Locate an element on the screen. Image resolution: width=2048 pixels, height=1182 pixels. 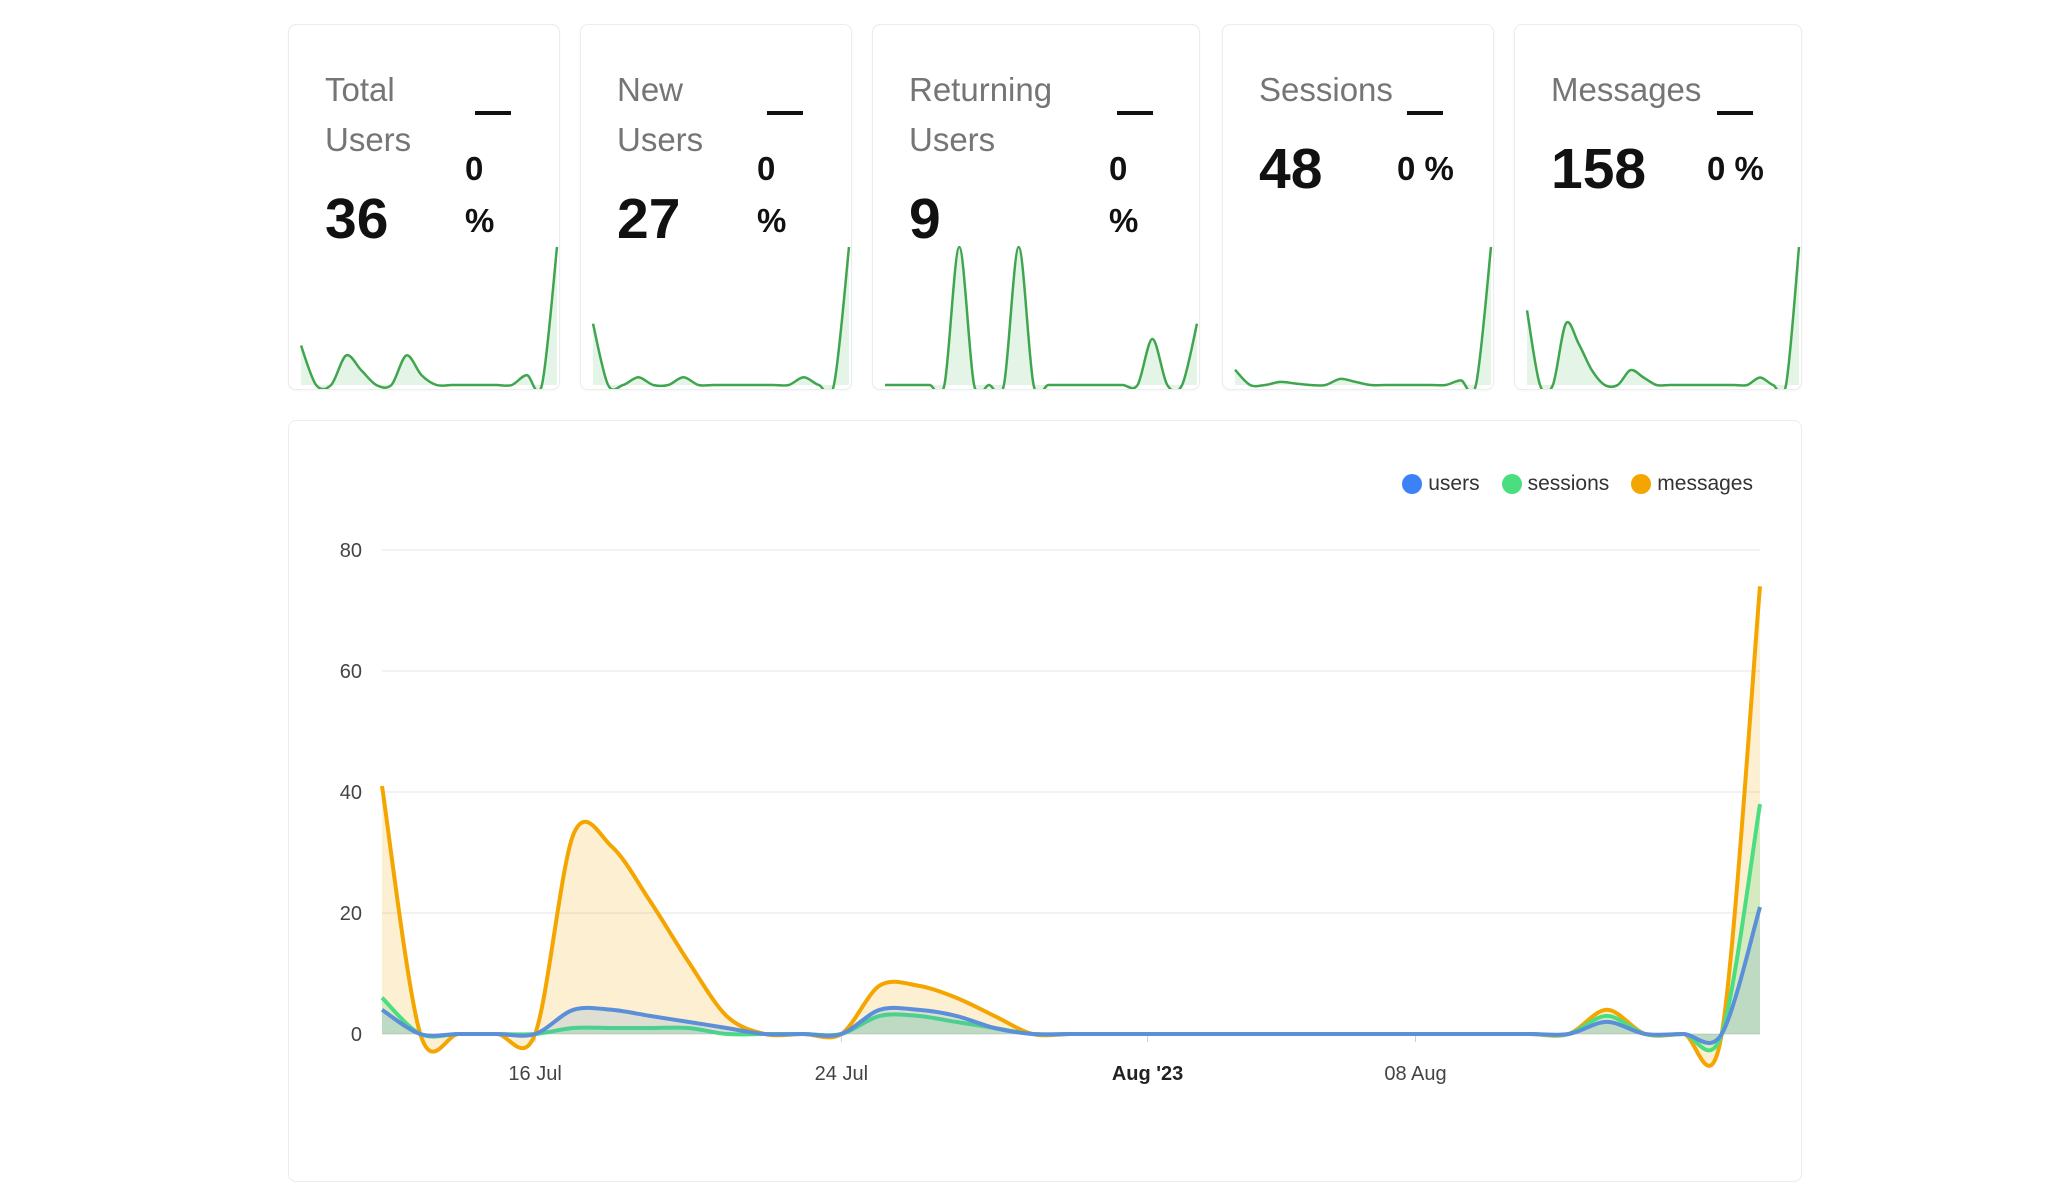
x-tick-label: Aug '23 is located at coordinates (1147, 1074).